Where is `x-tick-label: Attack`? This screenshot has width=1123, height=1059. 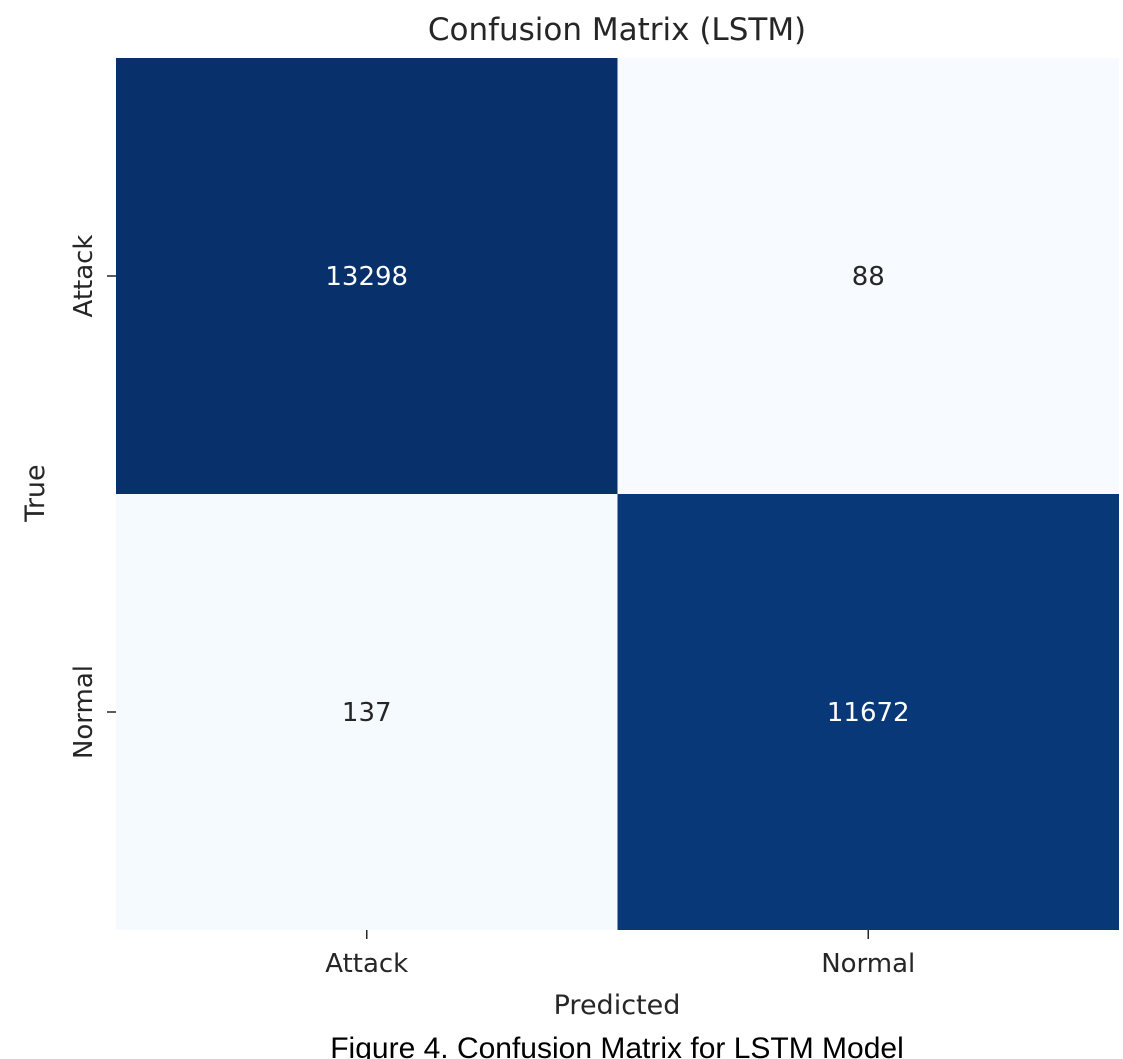
x-tick-label: Attack is located at coordinates (366, 964).